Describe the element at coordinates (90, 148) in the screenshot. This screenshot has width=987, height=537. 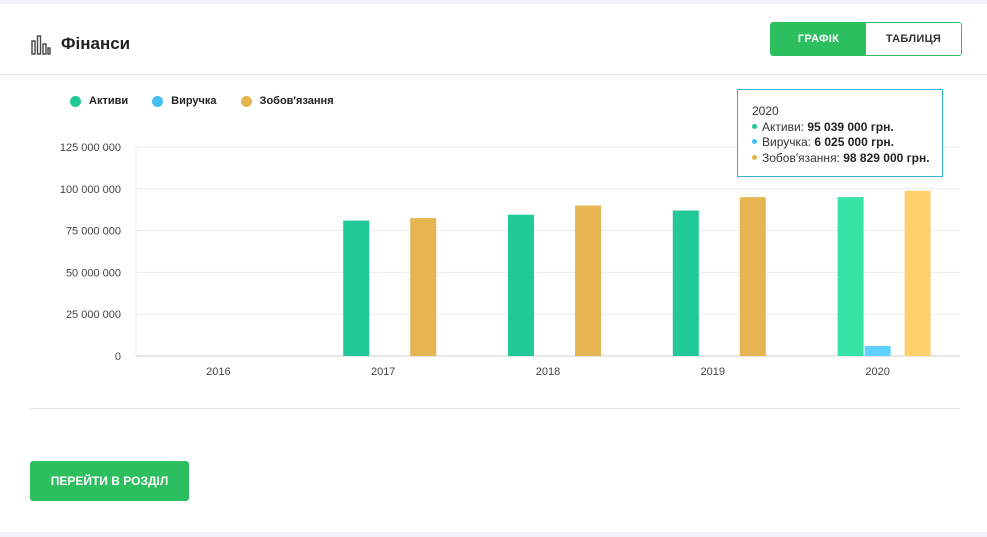
I see `y-tick-label: 125 000 000` at that location.